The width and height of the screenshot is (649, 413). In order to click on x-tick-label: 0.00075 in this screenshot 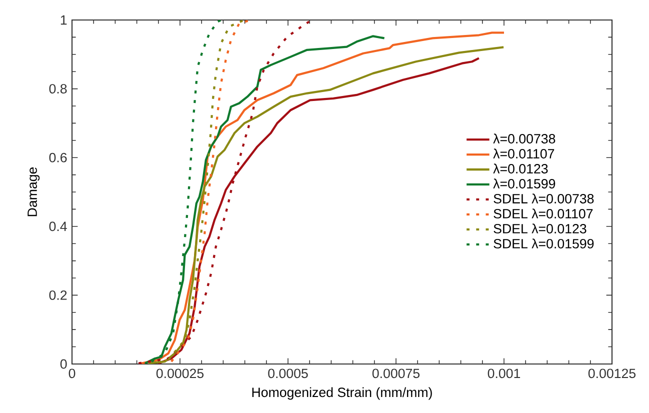, I will do `click(396, 373)`.